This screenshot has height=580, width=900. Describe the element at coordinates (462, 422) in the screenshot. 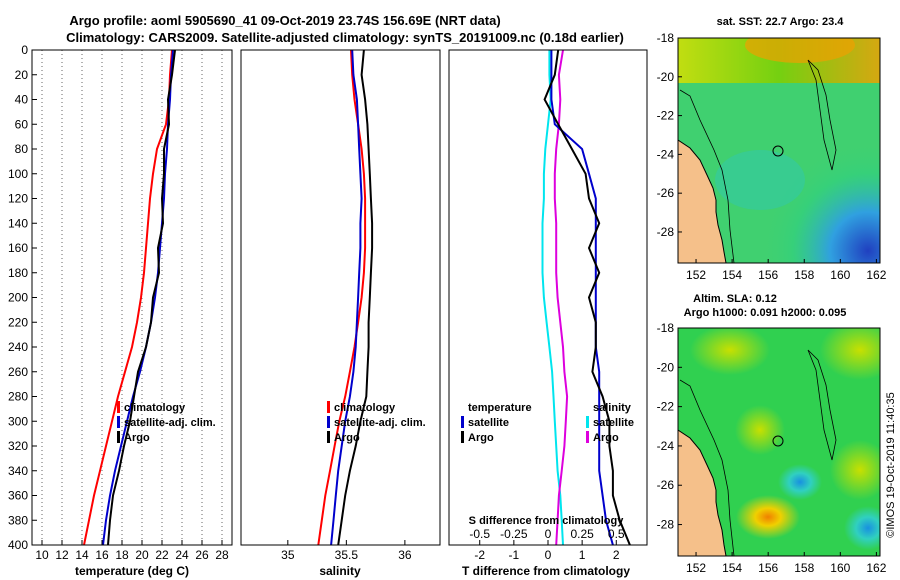

I see `legend-swatch-t-satellite` at that location.